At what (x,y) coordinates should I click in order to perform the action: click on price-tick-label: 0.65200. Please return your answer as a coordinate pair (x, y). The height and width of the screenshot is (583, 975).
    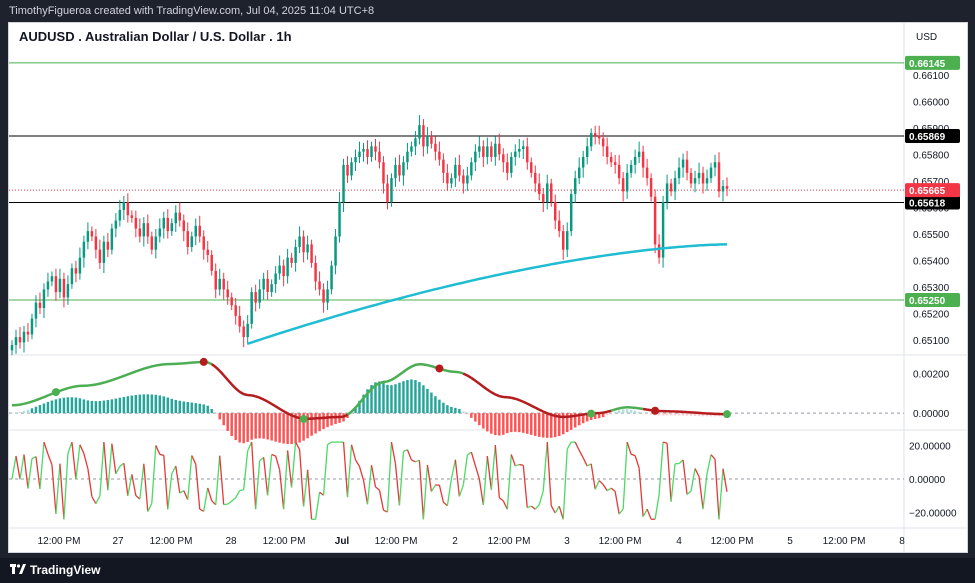
    Looking at the image, I should click on (931, 314).